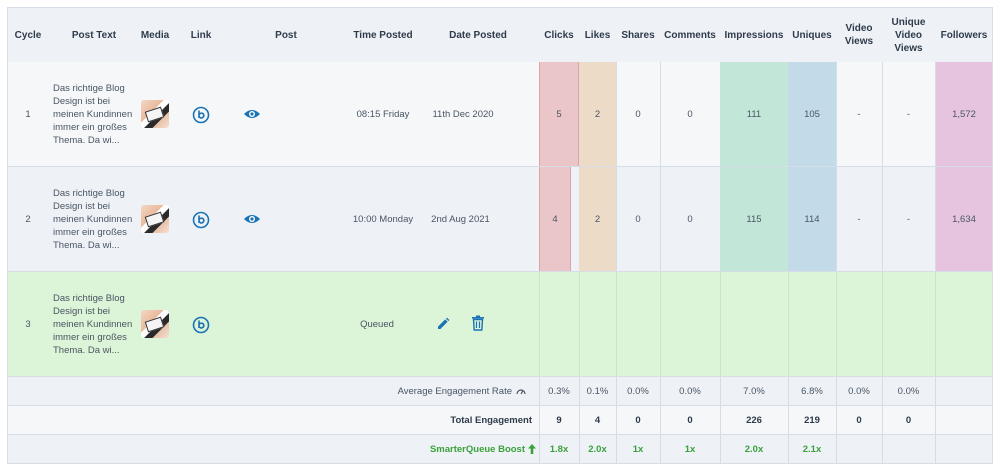 This screenshot has width=1000, height=471. I want to click on cycle-number: 2, so click(28, 219).